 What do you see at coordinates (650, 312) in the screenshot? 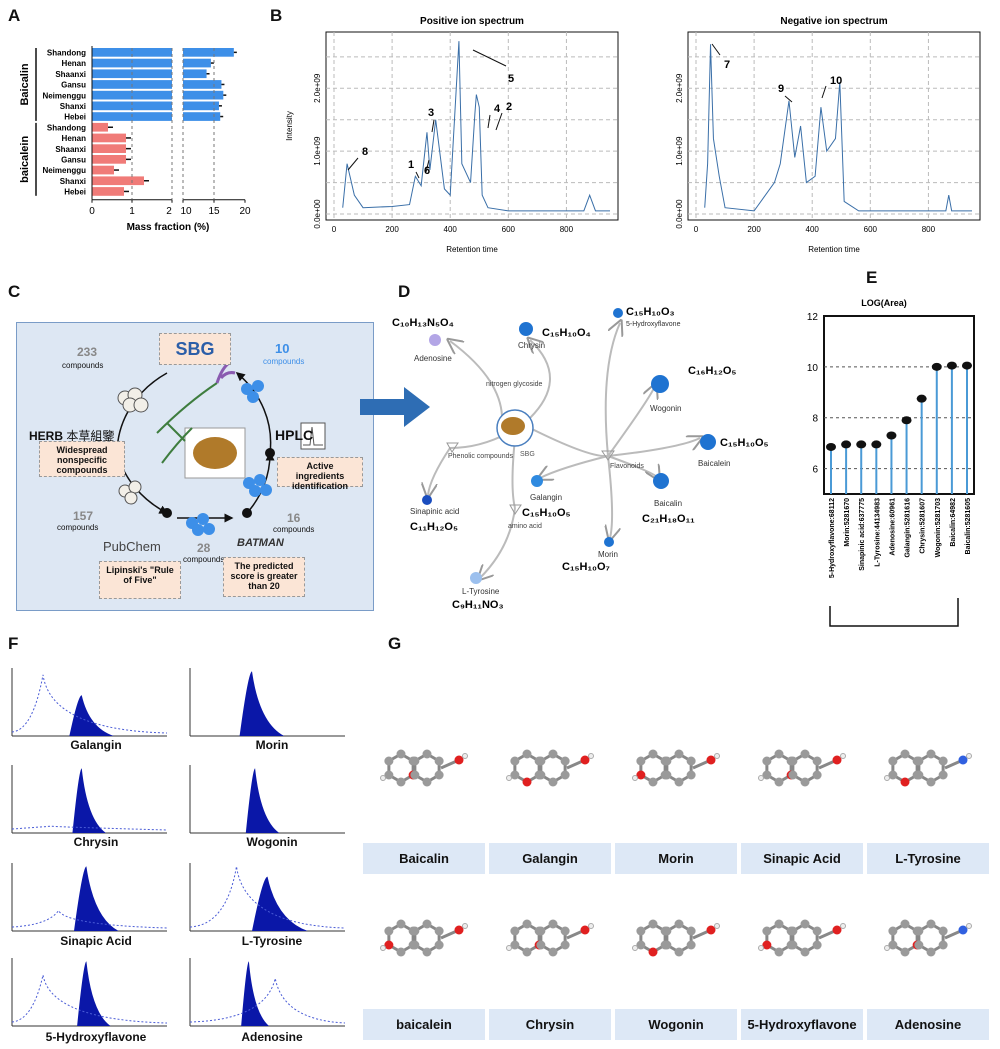
I see `node-5-hydroxyflavone-formula: C₁₅H₁₀O₃` at bounding box center [650, 312].